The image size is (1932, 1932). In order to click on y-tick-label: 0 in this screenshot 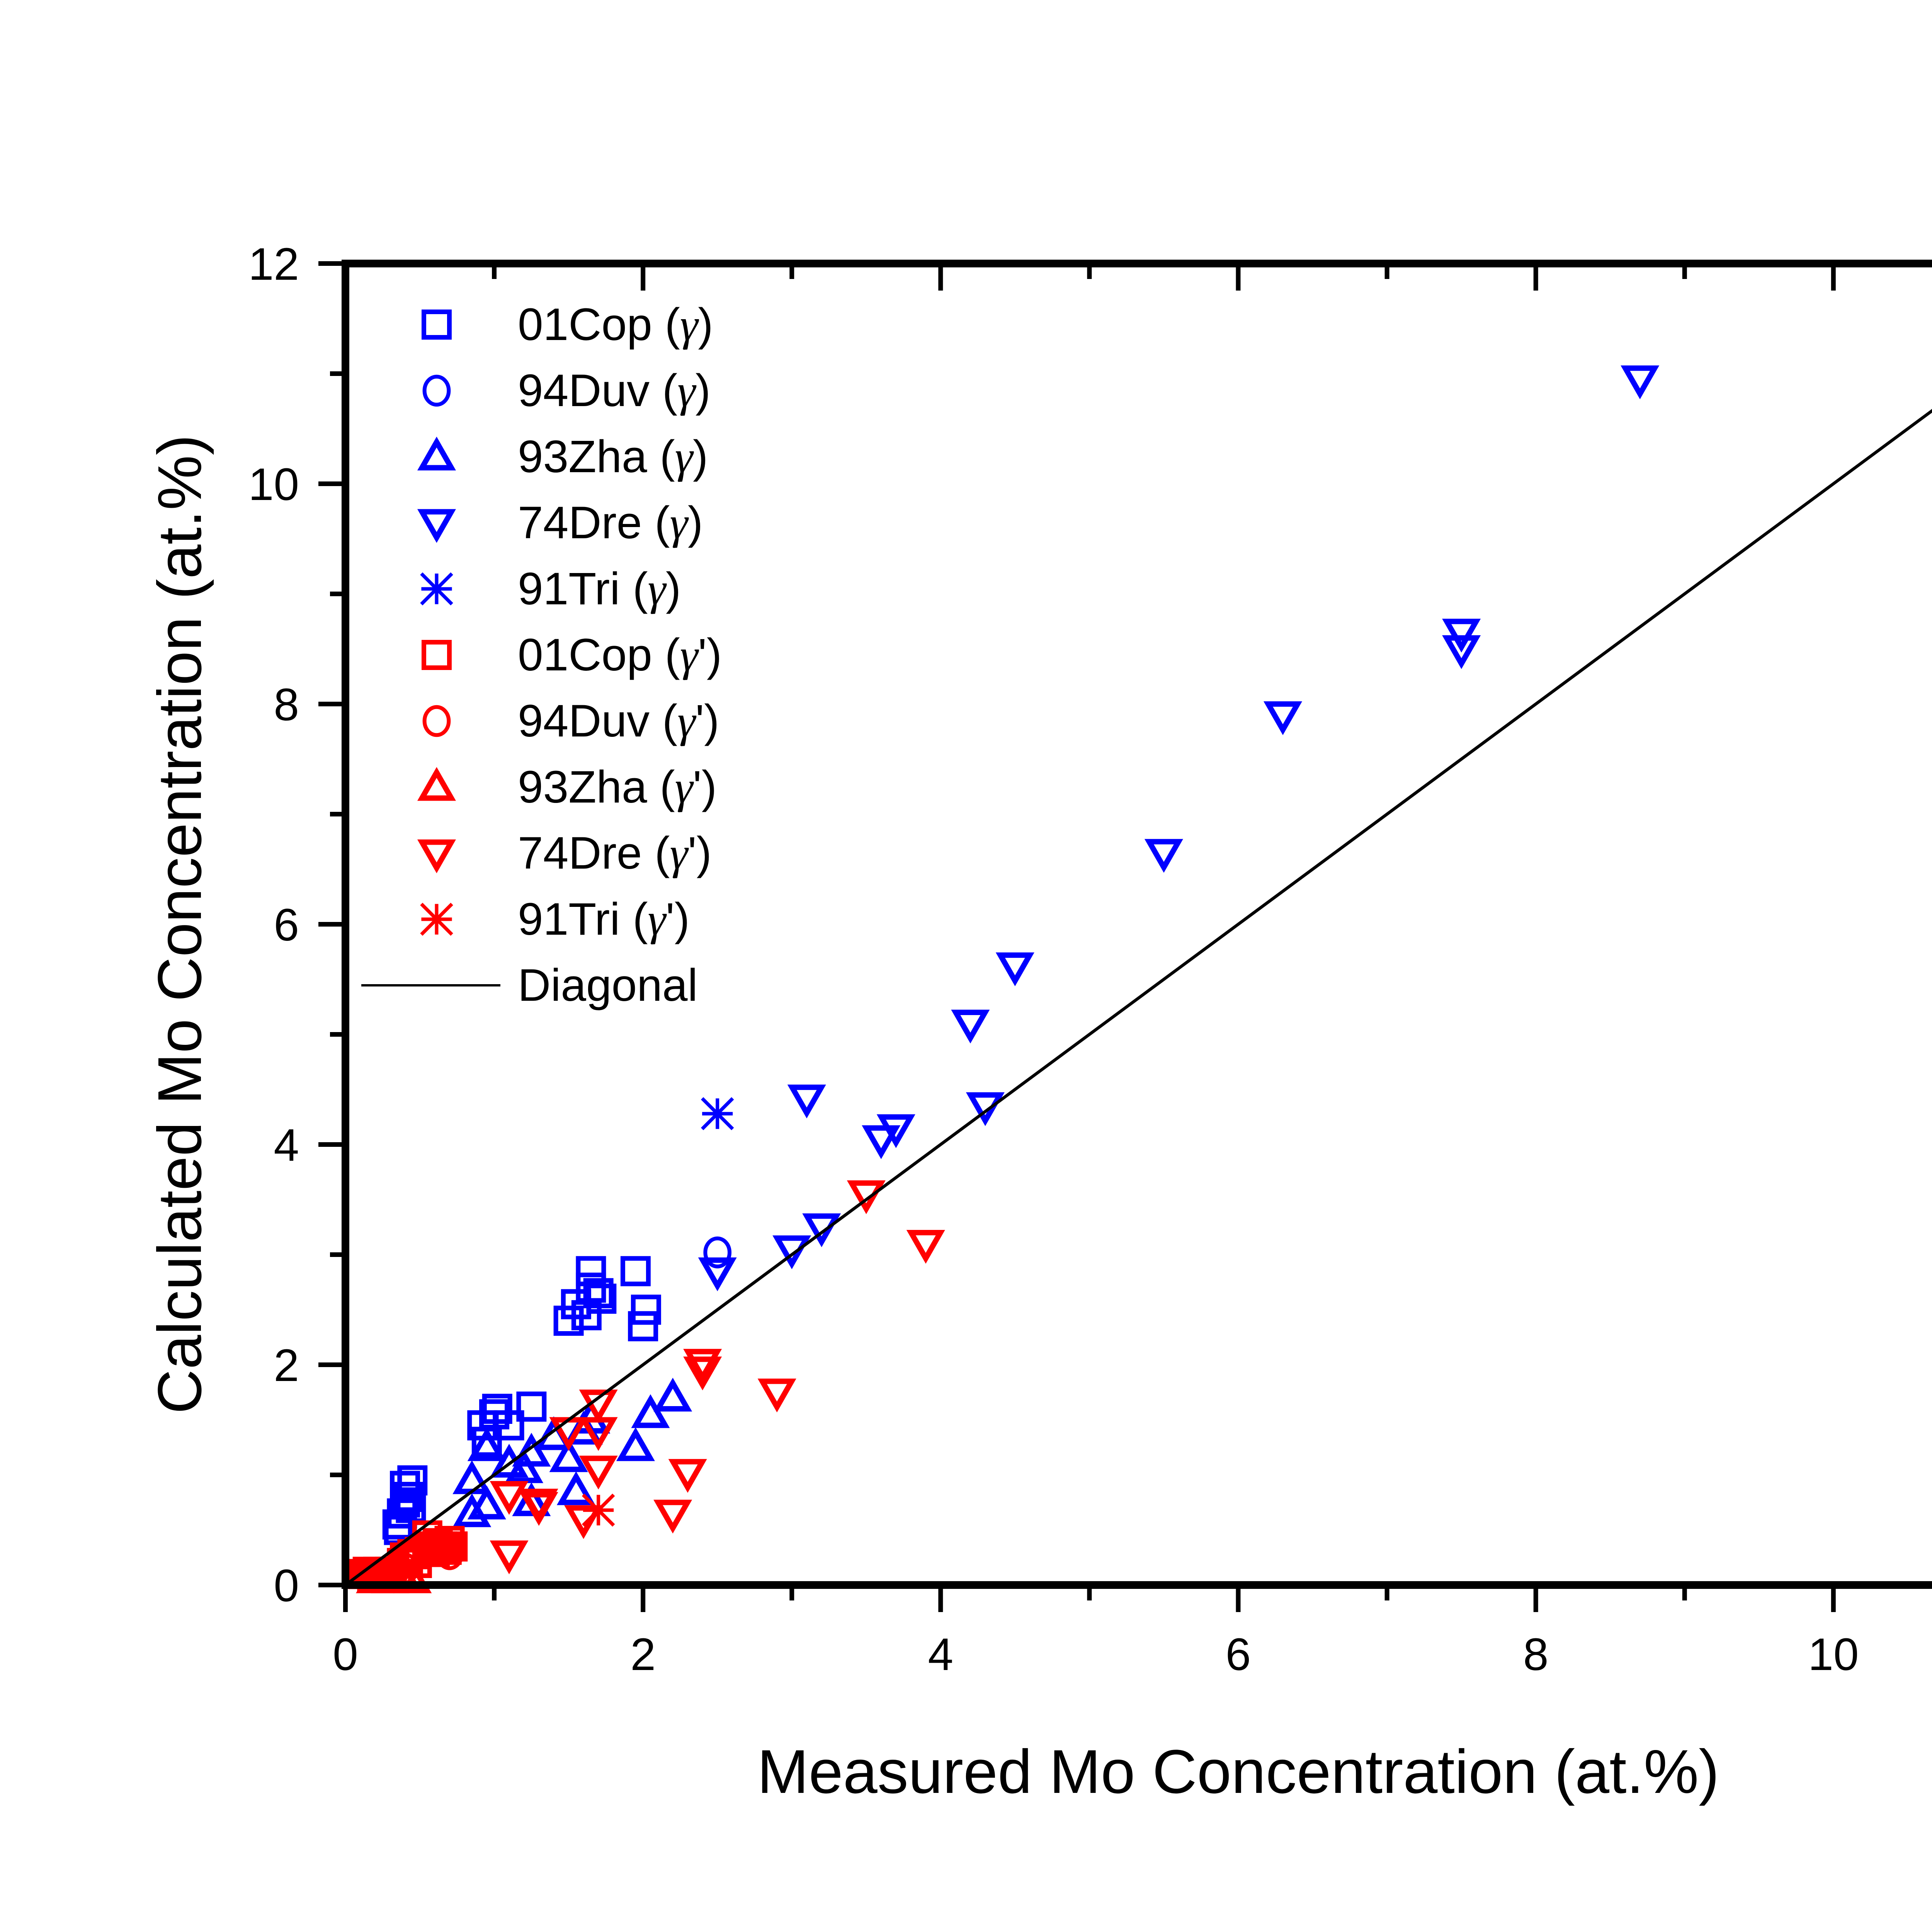, I will do `click(287, 1586)`.